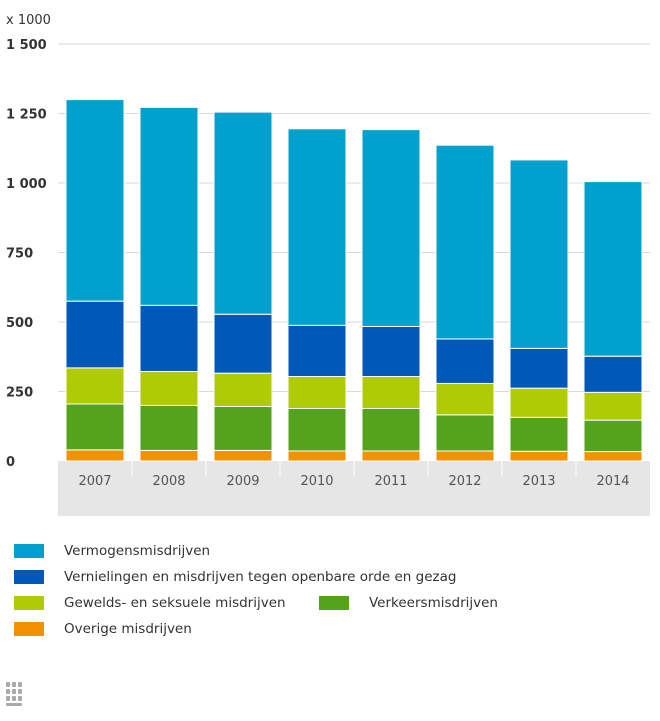 Image resolution: width=660 pixels, height=721 pixels. What do you see at coordinates (137, 551) in the screenshot?
I see `legend-label: Vermogensmisdrijven` at bounding box center [137, 551].